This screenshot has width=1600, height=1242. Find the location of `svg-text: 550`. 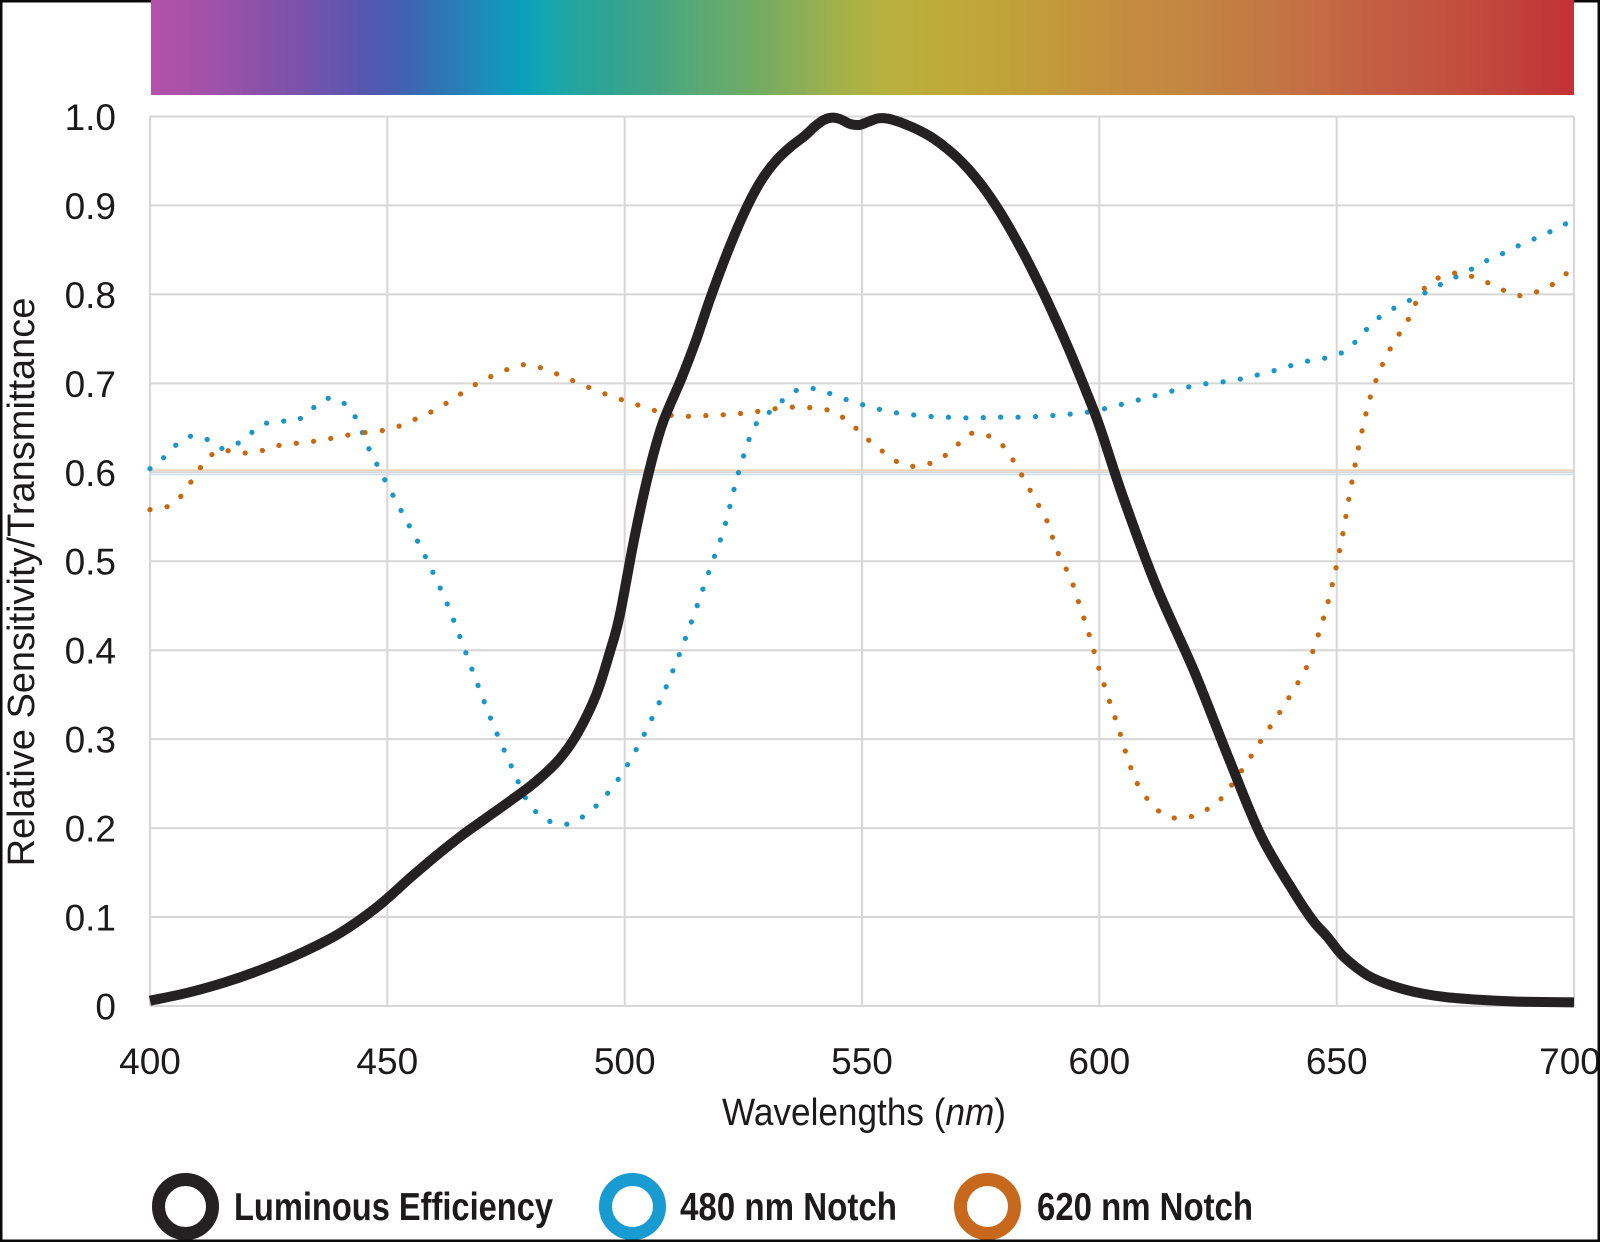

svg-text: 550 is located at coordinates (862, 1061).